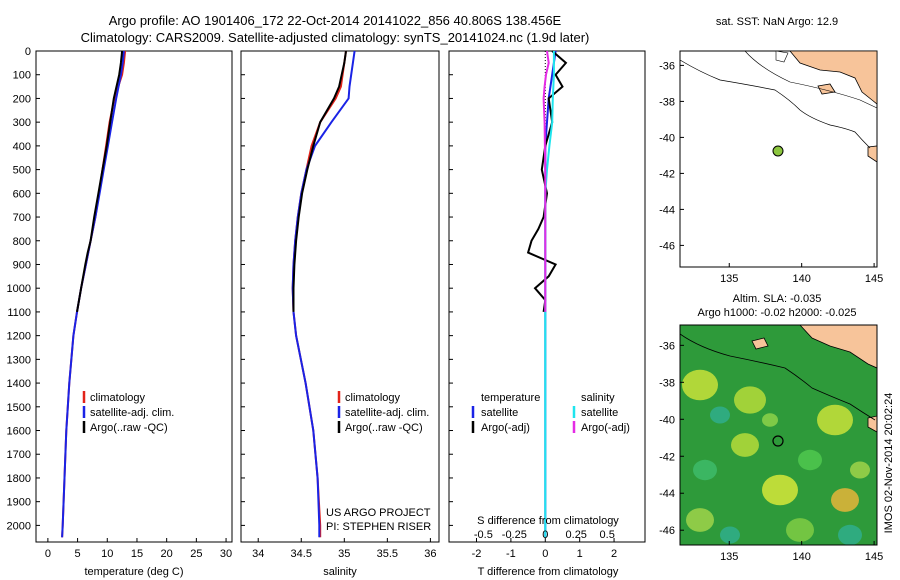 The image size is (900, 580). Describe the element at coordinates (605, 428) in the screenshot. I see `diff-legend-sal-argo: Argo(-adj)` at that location.